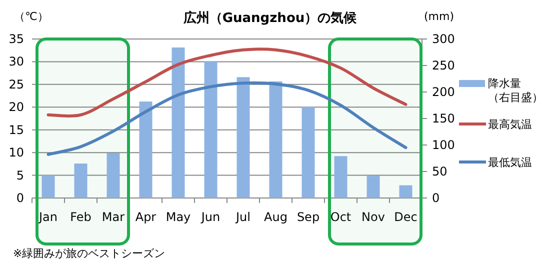 This screenshot has height=276, width=538. I want to click on x-tick-label: Mar, so click(113, 217).